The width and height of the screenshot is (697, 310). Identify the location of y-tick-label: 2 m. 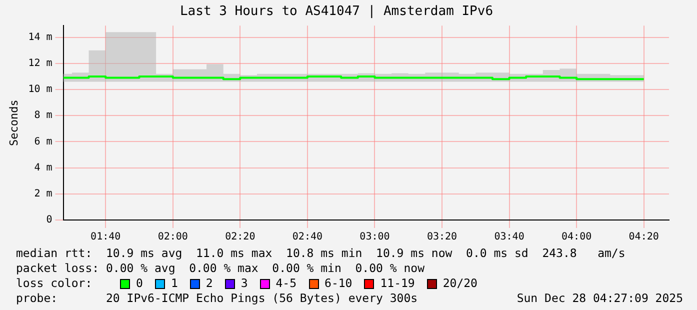
(43, 194).